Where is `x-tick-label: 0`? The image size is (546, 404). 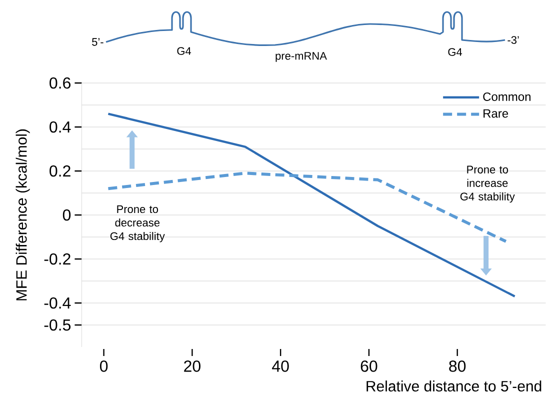 x-tick-label: 0 is located at coordinates (104, 366).